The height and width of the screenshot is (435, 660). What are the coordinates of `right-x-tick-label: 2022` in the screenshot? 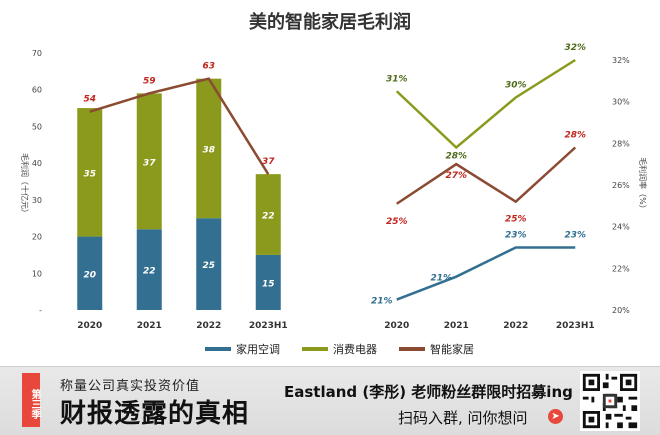 It's located at (515, 326).